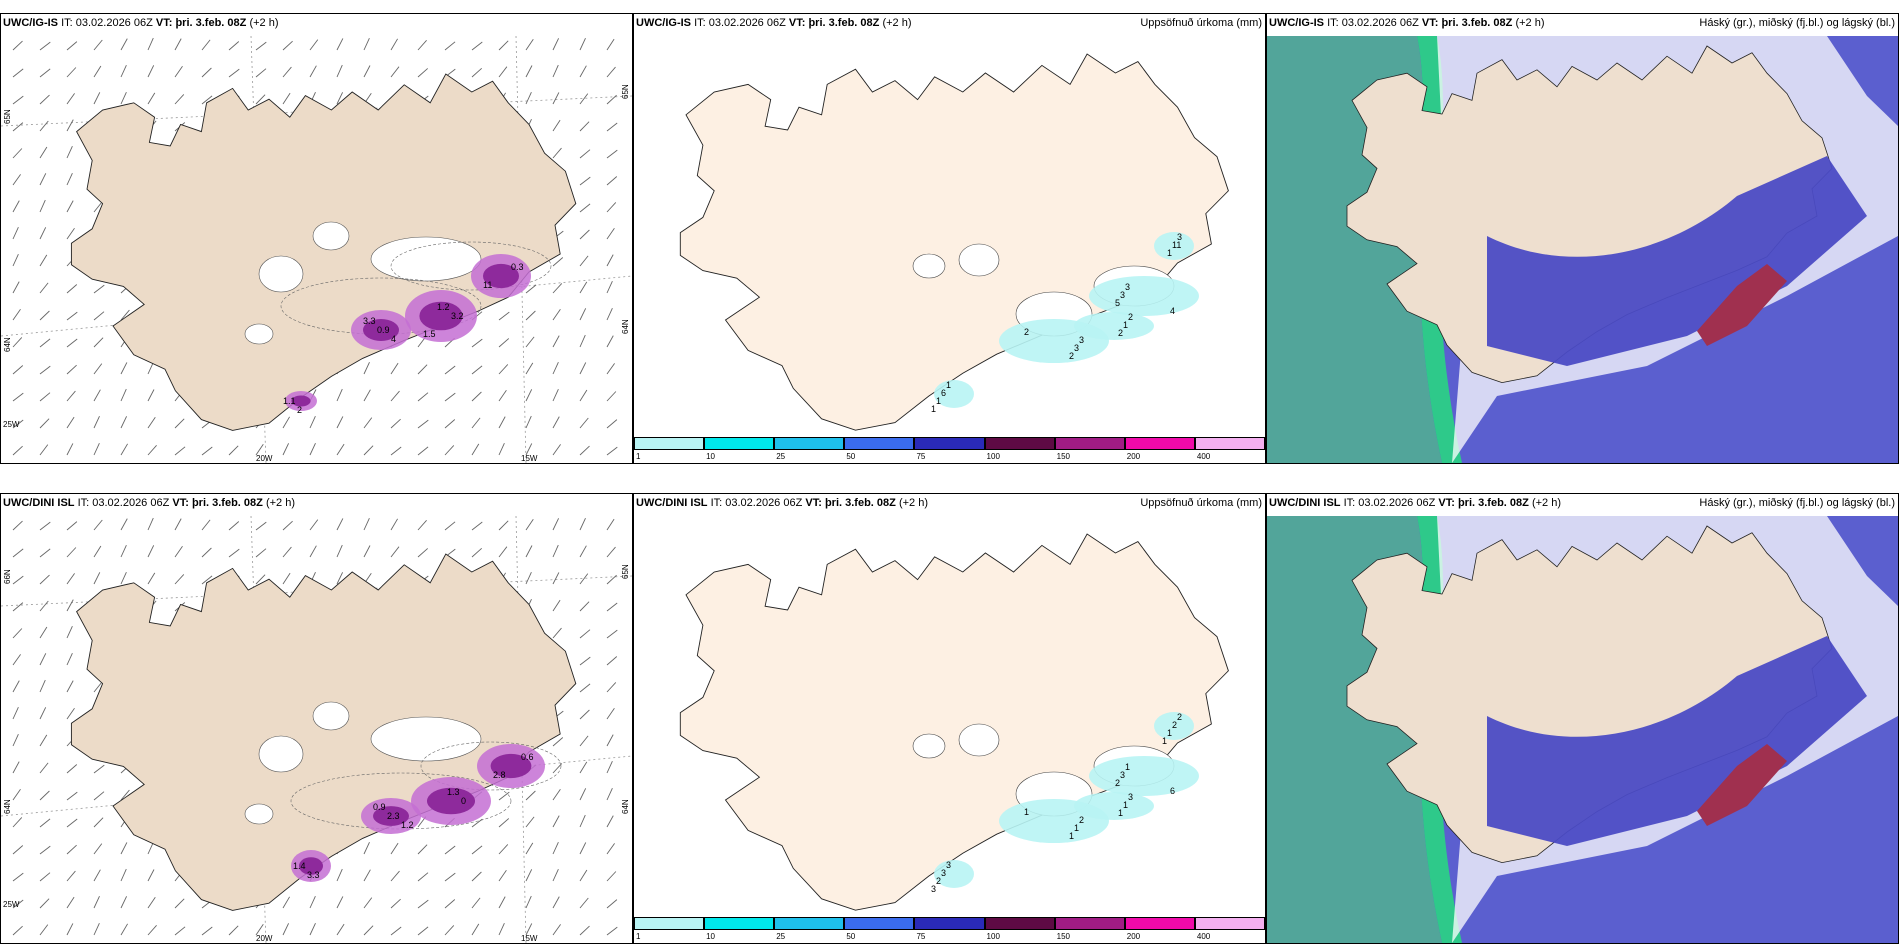 This screenshot has height=950, width=1900. What do you see at coordinates (264, 938) in the screenshot?
I see `lon-label: 20W` at bounding box center [264, 938].